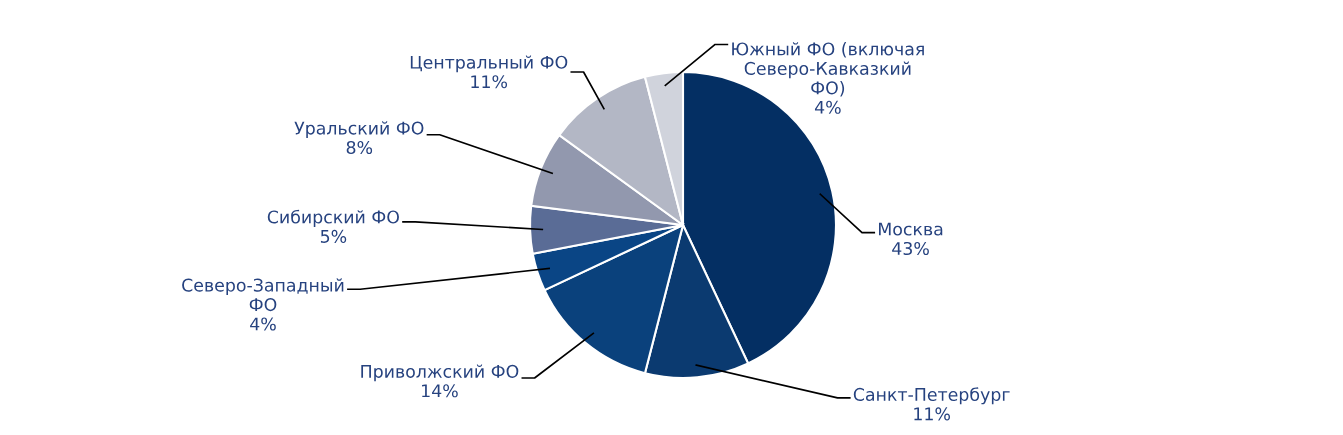 The image size is (1343, 435). Describe the element at coordinates (359, 129) in the screenshot. I see `slice-label: Уральский ФО` at that location.